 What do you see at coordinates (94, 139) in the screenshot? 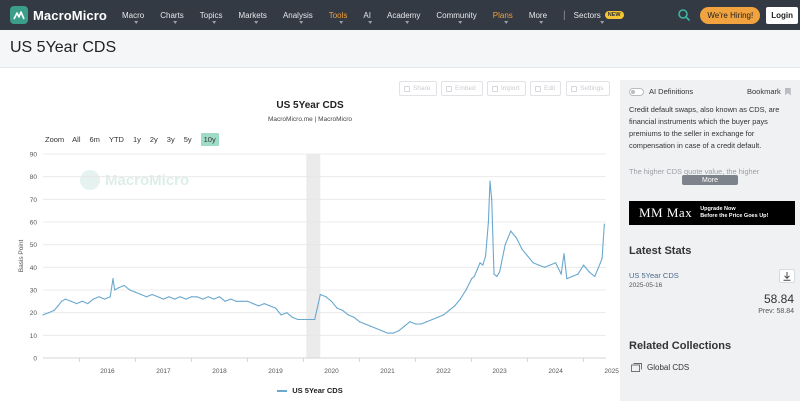
I see `zoom-option-6m: 6m` at bounding box center [94, 139].